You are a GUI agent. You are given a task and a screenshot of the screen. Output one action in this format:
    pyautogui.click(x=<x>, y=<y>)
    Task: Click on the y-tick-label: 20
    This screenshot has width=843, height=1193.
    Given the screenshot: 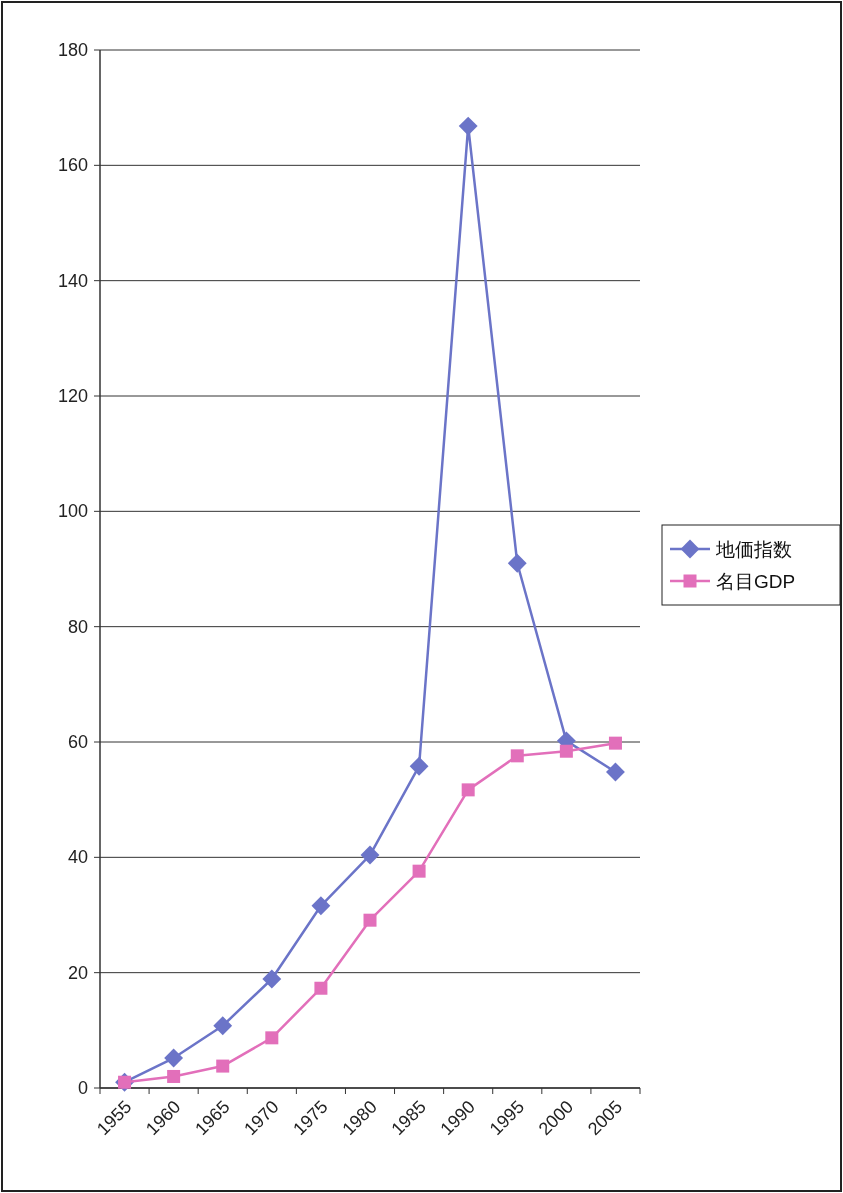 What is the action you would take?
    pyautogui.click(x=77, y=972)
    